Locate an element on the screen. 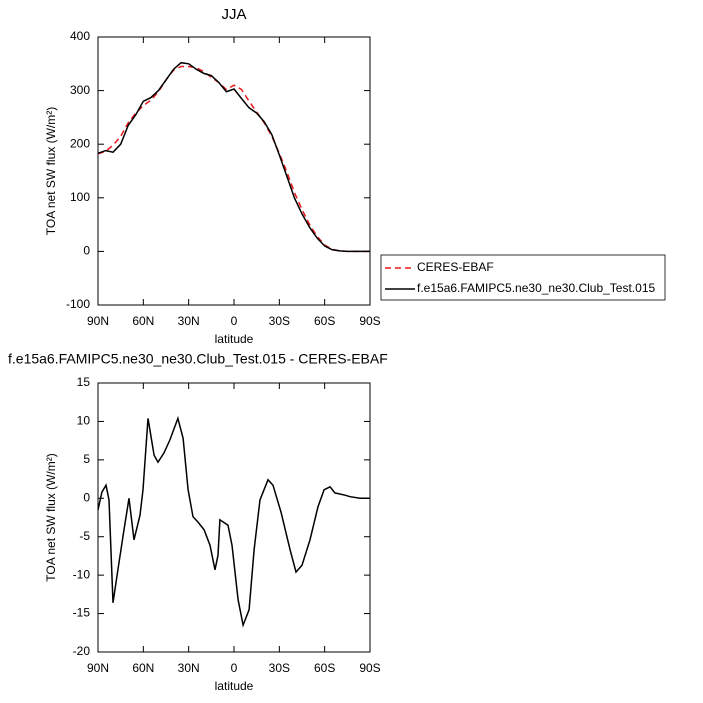 This screenshot has height=703, width=703. y-tick-label: -10 is located at coordinates (82, 574).